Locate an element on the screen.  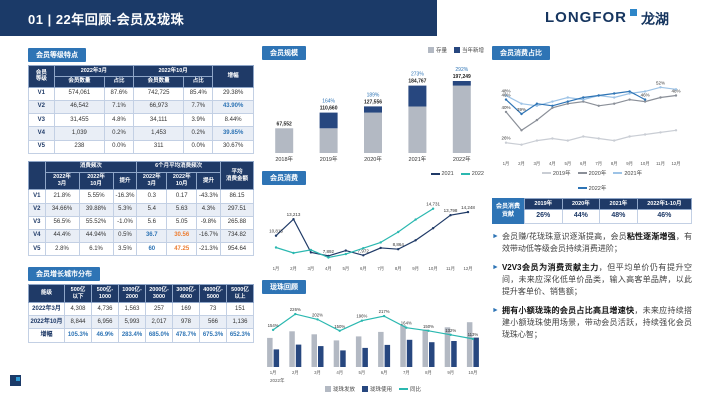
table-row: V2 34.66% 39.88% 5.3% 5.4 5.63 4.3% 297.51 is located at coordinates (141, 209).